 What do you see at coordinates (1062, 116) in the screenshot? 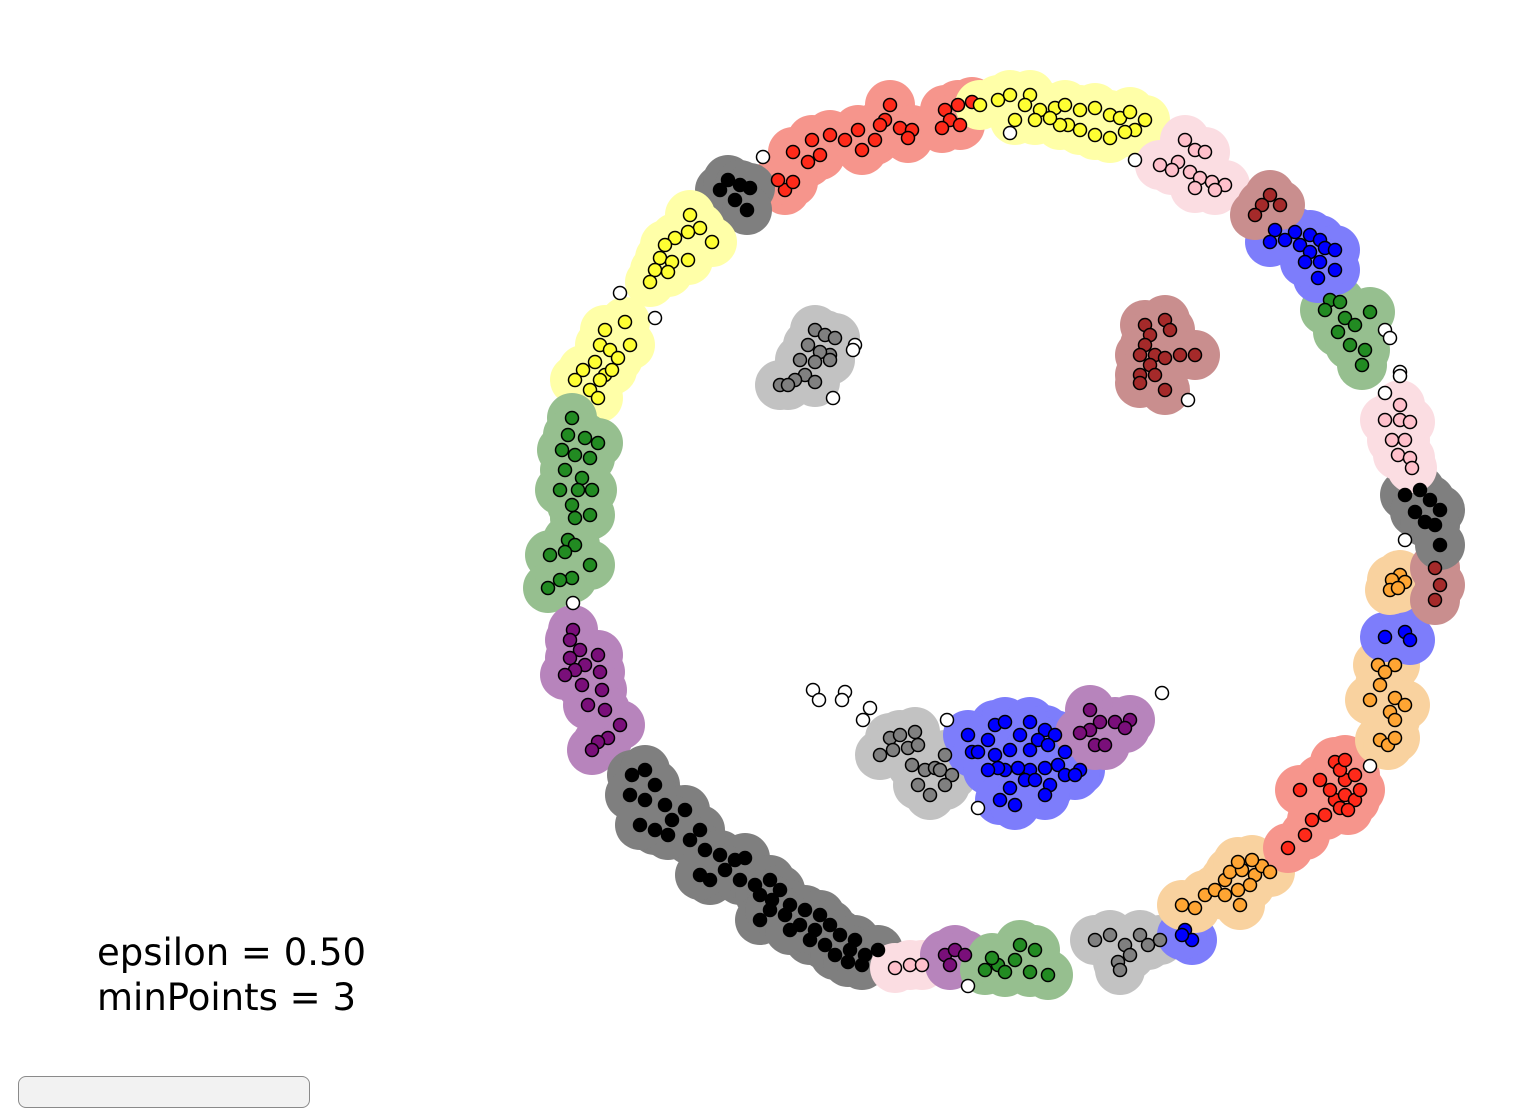
I see `cluster-halo-yellow` at bounding box center [1062, 116].